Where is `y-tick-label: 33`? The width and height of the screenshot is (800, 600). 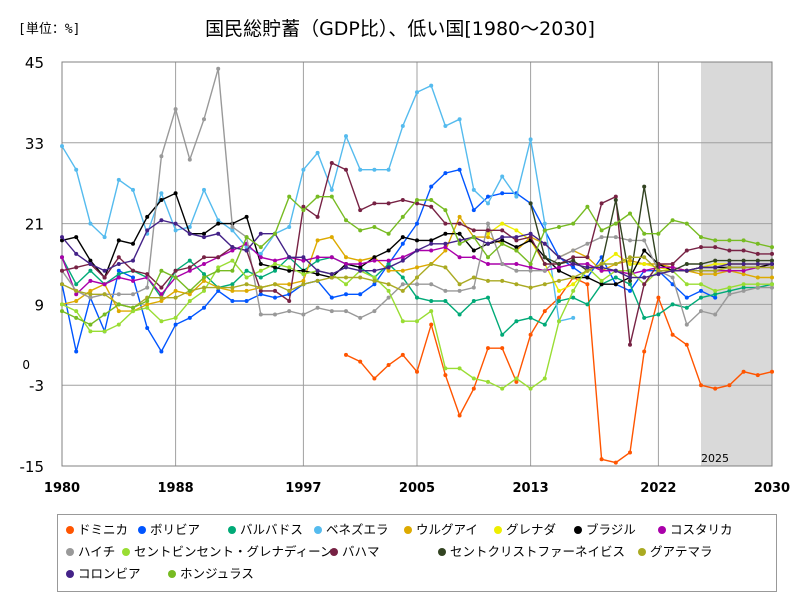
y-tick-label: 33 is located at coordinates (34, 144).